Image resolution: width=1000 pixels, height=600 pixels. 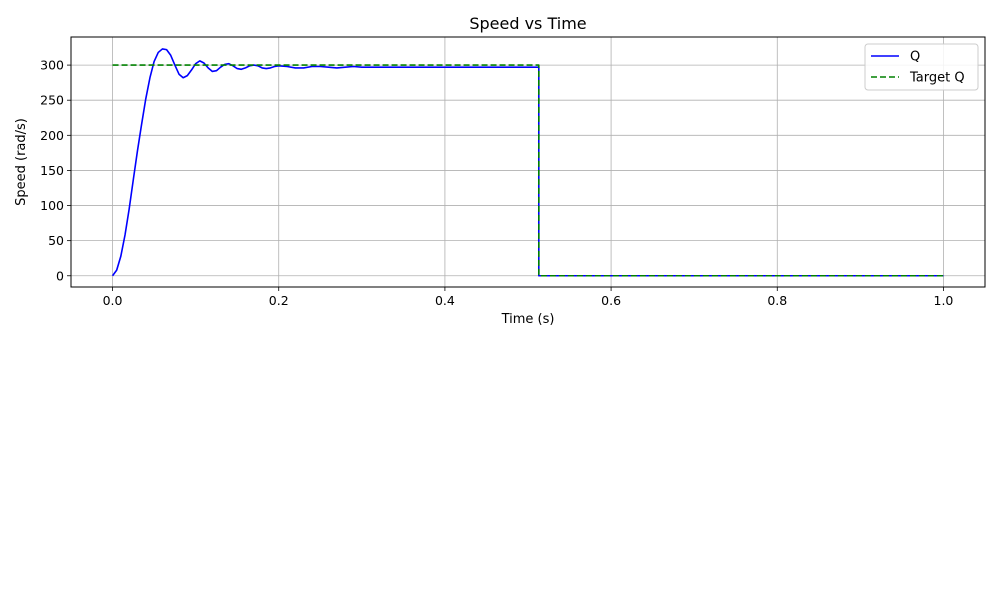 What do you see at coordinates (56, 240) in the screenshot?
I see `y-tick-label: 50` at bounding box center [56, 240].